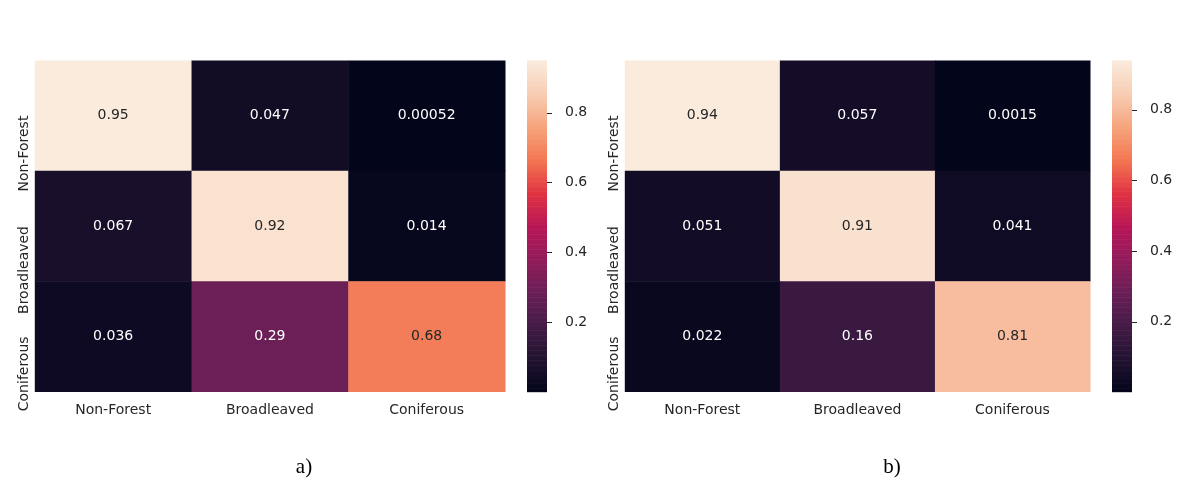 The height and width of the screenshot is (490, 1177). What do you see at coordinates (1012, 224) in the screenshot?
I see `data-label: 0.041` at bounding box center [1012, 224].